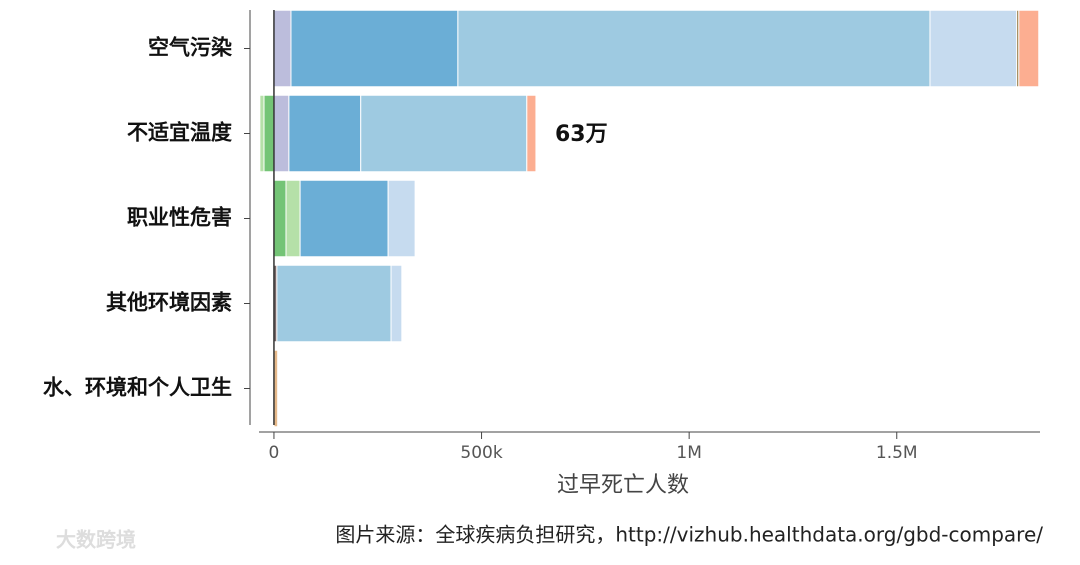 The height and width of the screenshot is (565, 1080). What do you see at coordinates (179, 218) in the screenshot?
I see `y-tick-label: 职业性危害` at bounding box center [179, 218].